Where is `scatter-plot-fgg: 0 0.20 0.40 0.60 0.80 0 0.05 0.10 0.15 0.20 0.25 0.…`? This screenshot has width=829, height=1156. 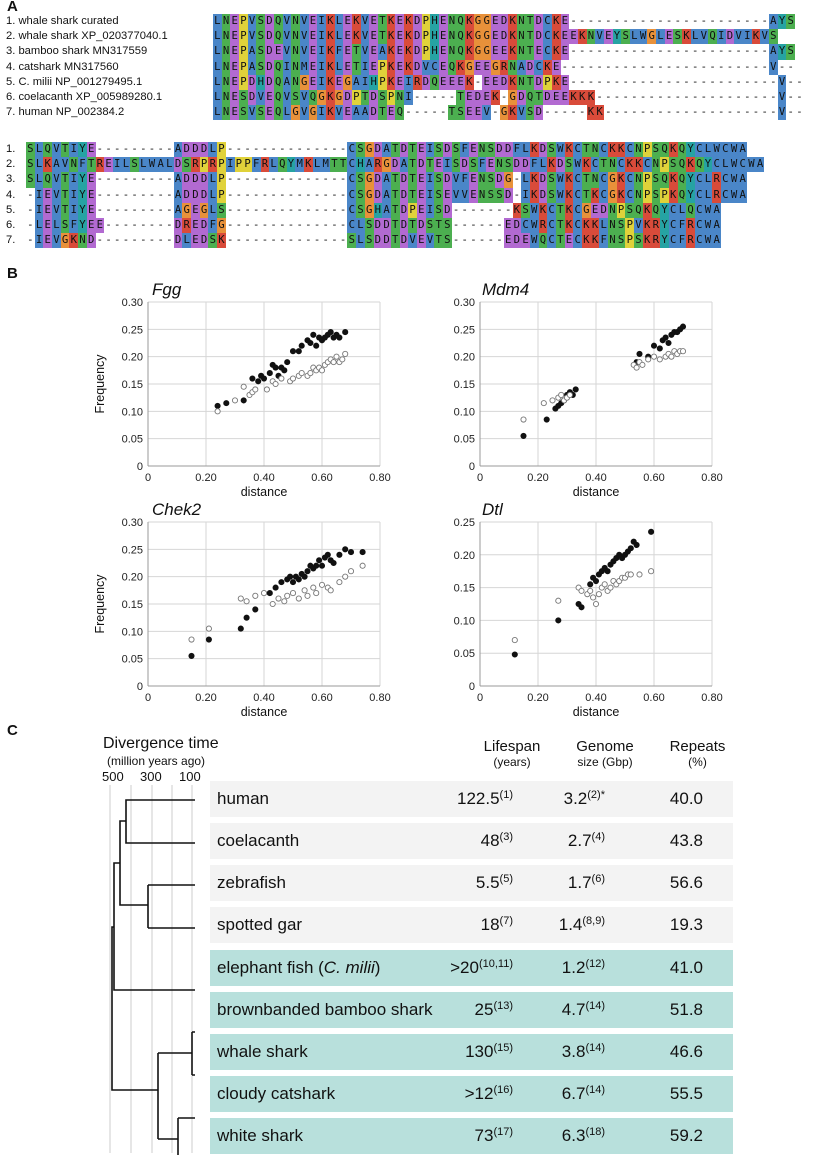 scatter-plot-fgg: 0 0.20 0.40 0.60 0.80 0 0.05 0.10 0.15 0.20 0.25 0.… is located at coordinates (242, 396).